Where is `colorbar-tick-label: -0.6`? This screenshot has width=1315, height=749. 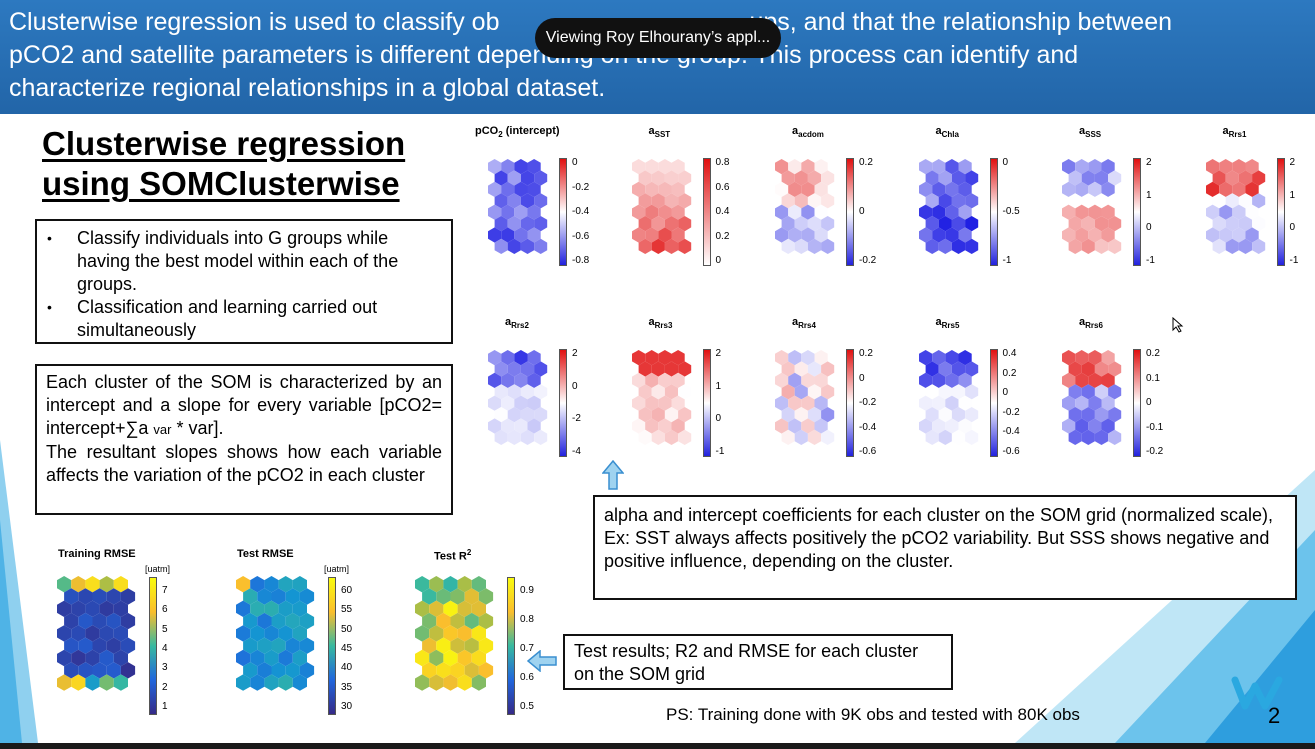
colorbar-tick-label: -0.6 is located at coordinates (1011, 451).